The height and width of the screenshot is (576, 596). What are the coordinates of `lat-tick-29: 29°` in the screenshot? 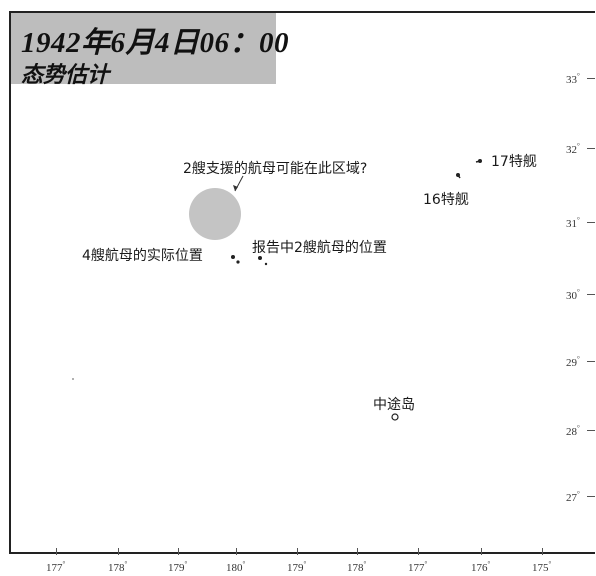 It's located at (573, 362).